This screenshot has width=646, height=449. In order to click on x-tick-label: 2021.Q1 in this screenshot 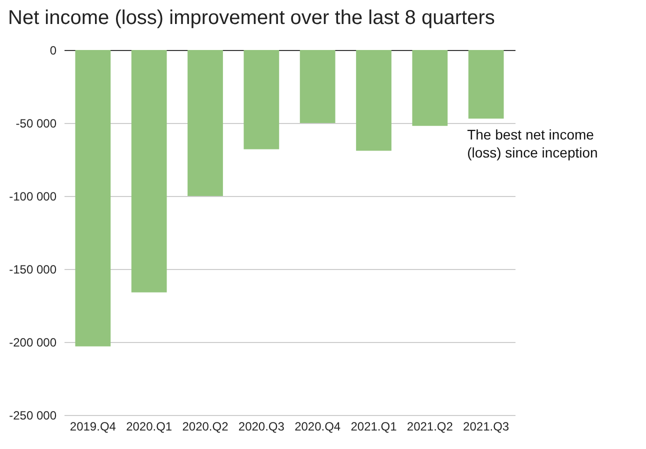, I will do `click(374, 427)`.